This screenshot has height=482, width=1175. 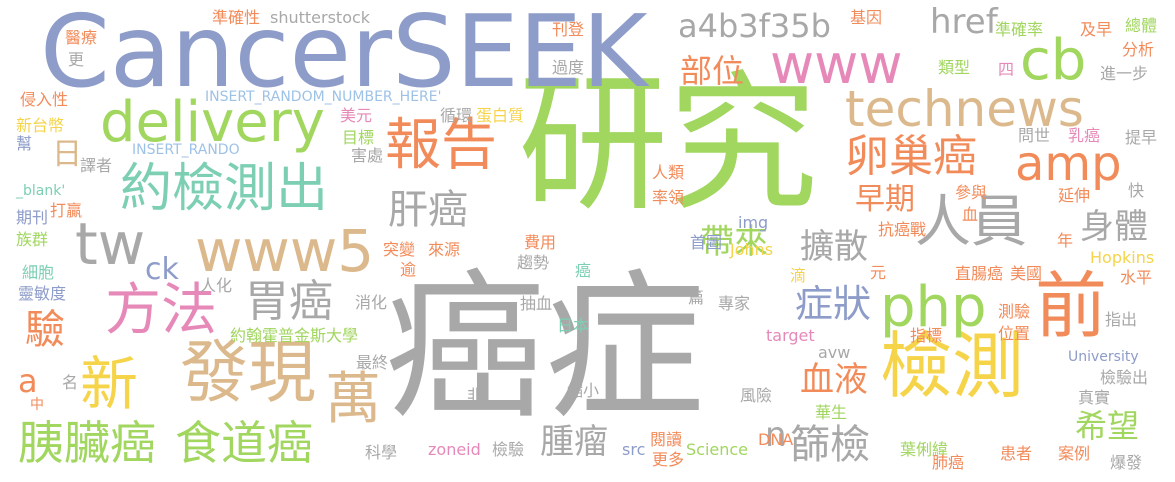 What do you see at coordinates (668, 145) in the screenshot?
I see `word-research: 研究` at bounding box center [668, 145].